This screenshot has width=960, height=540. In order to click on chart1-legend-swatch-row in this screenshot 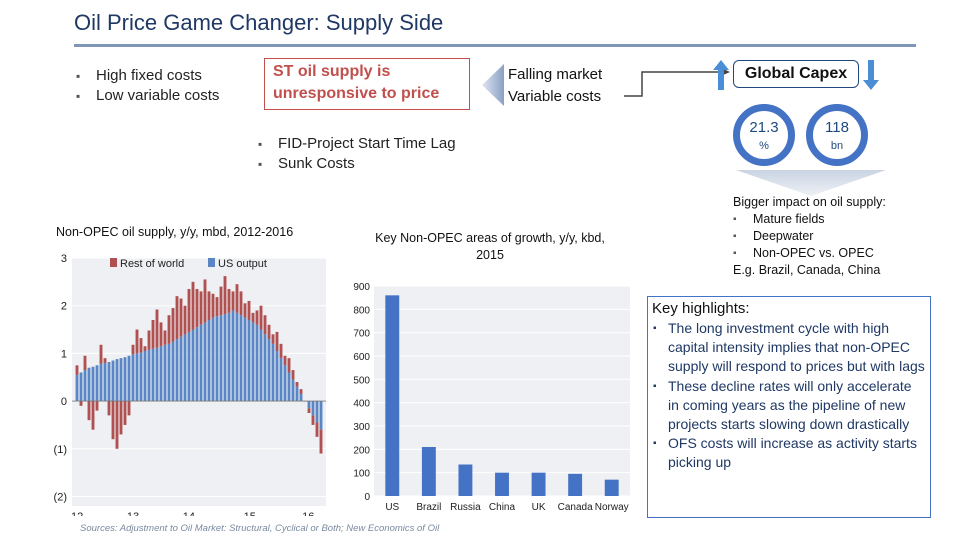, I will do `click(113, 262)`.